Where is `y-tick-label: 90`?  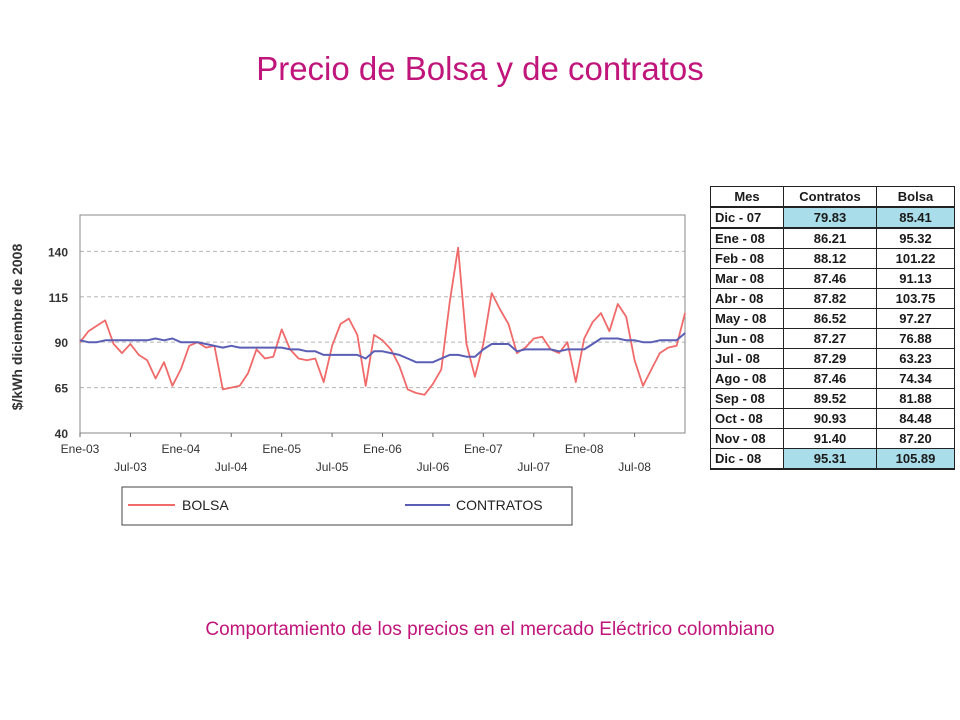
y-tick-label: 90 is located at coordinates (62, 343).